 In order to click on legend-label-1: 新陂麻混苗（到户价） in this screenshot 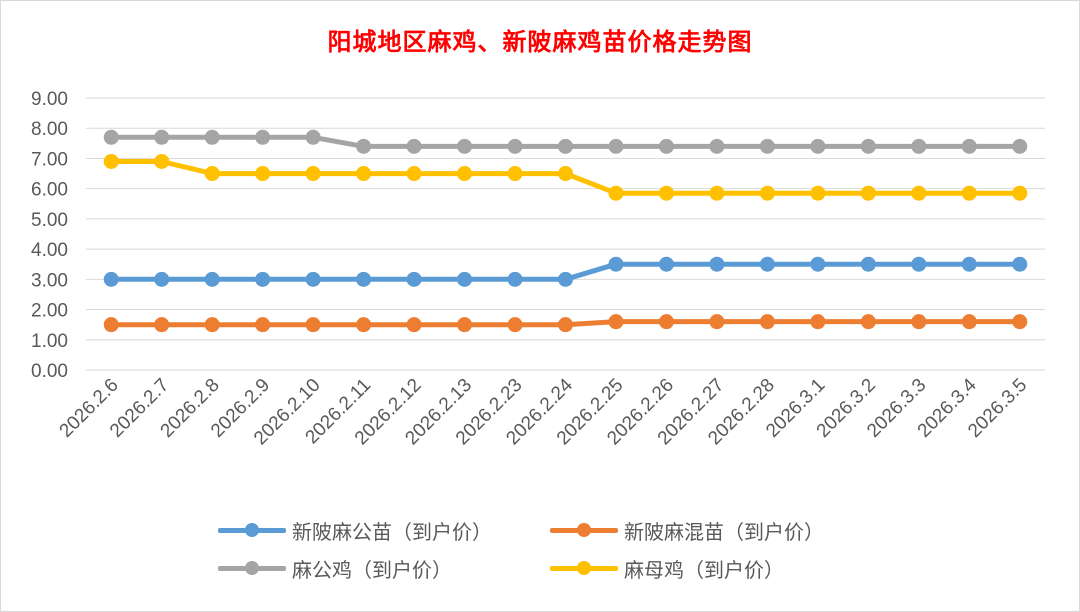, I will do `click(724, 531)`.